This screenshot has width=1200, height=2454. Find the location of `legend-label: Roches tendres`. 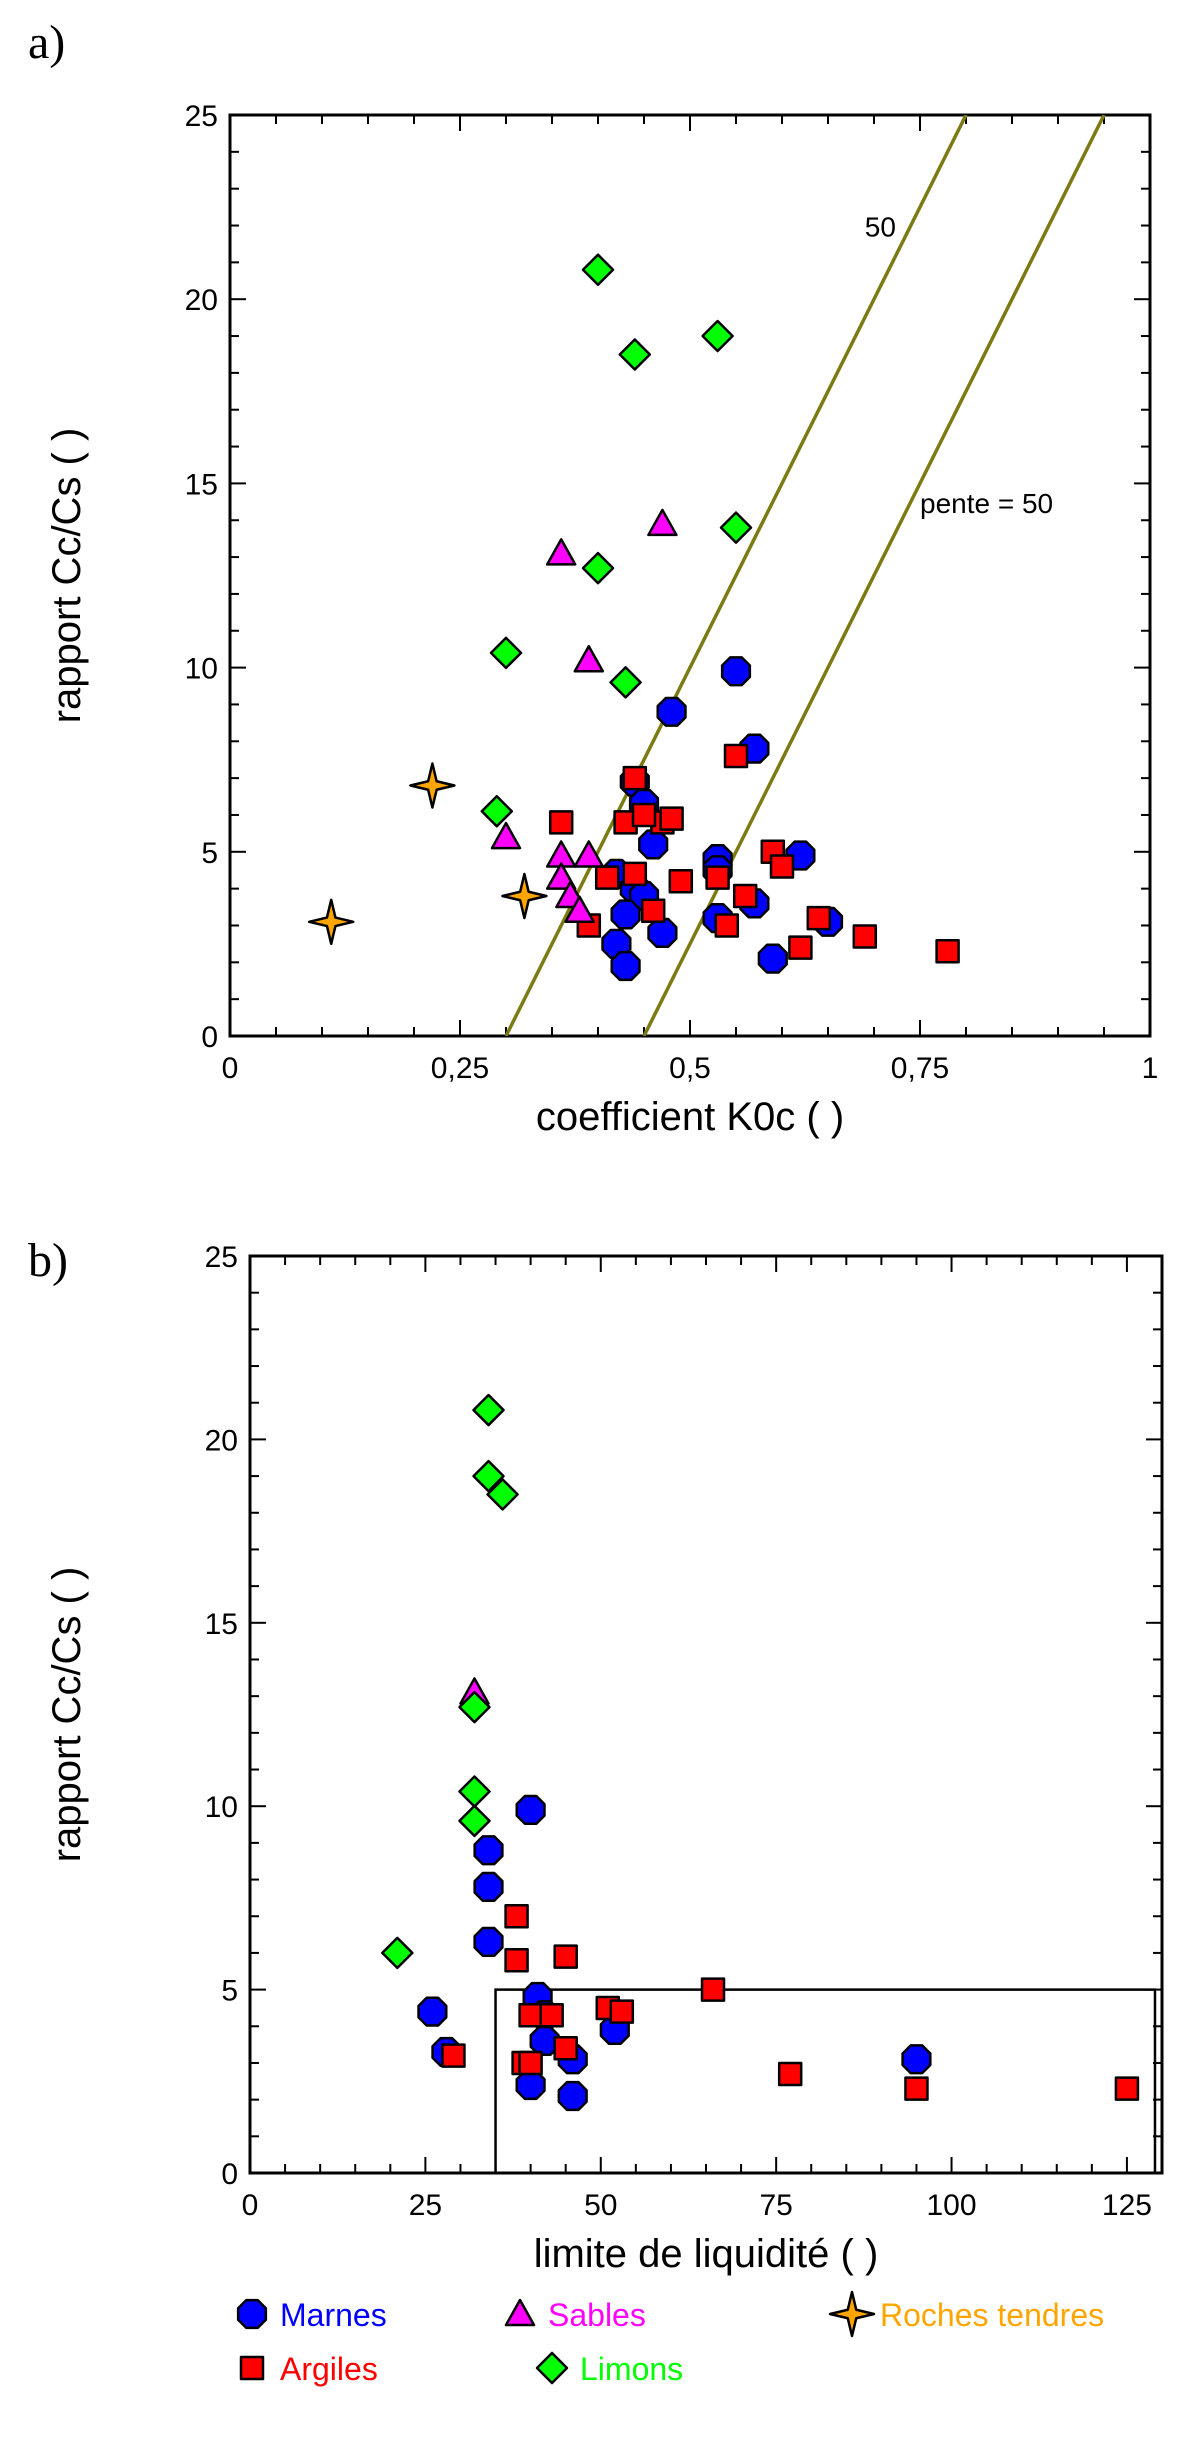

legend-label: Roches tendres is located at coordinates (992, 2315).